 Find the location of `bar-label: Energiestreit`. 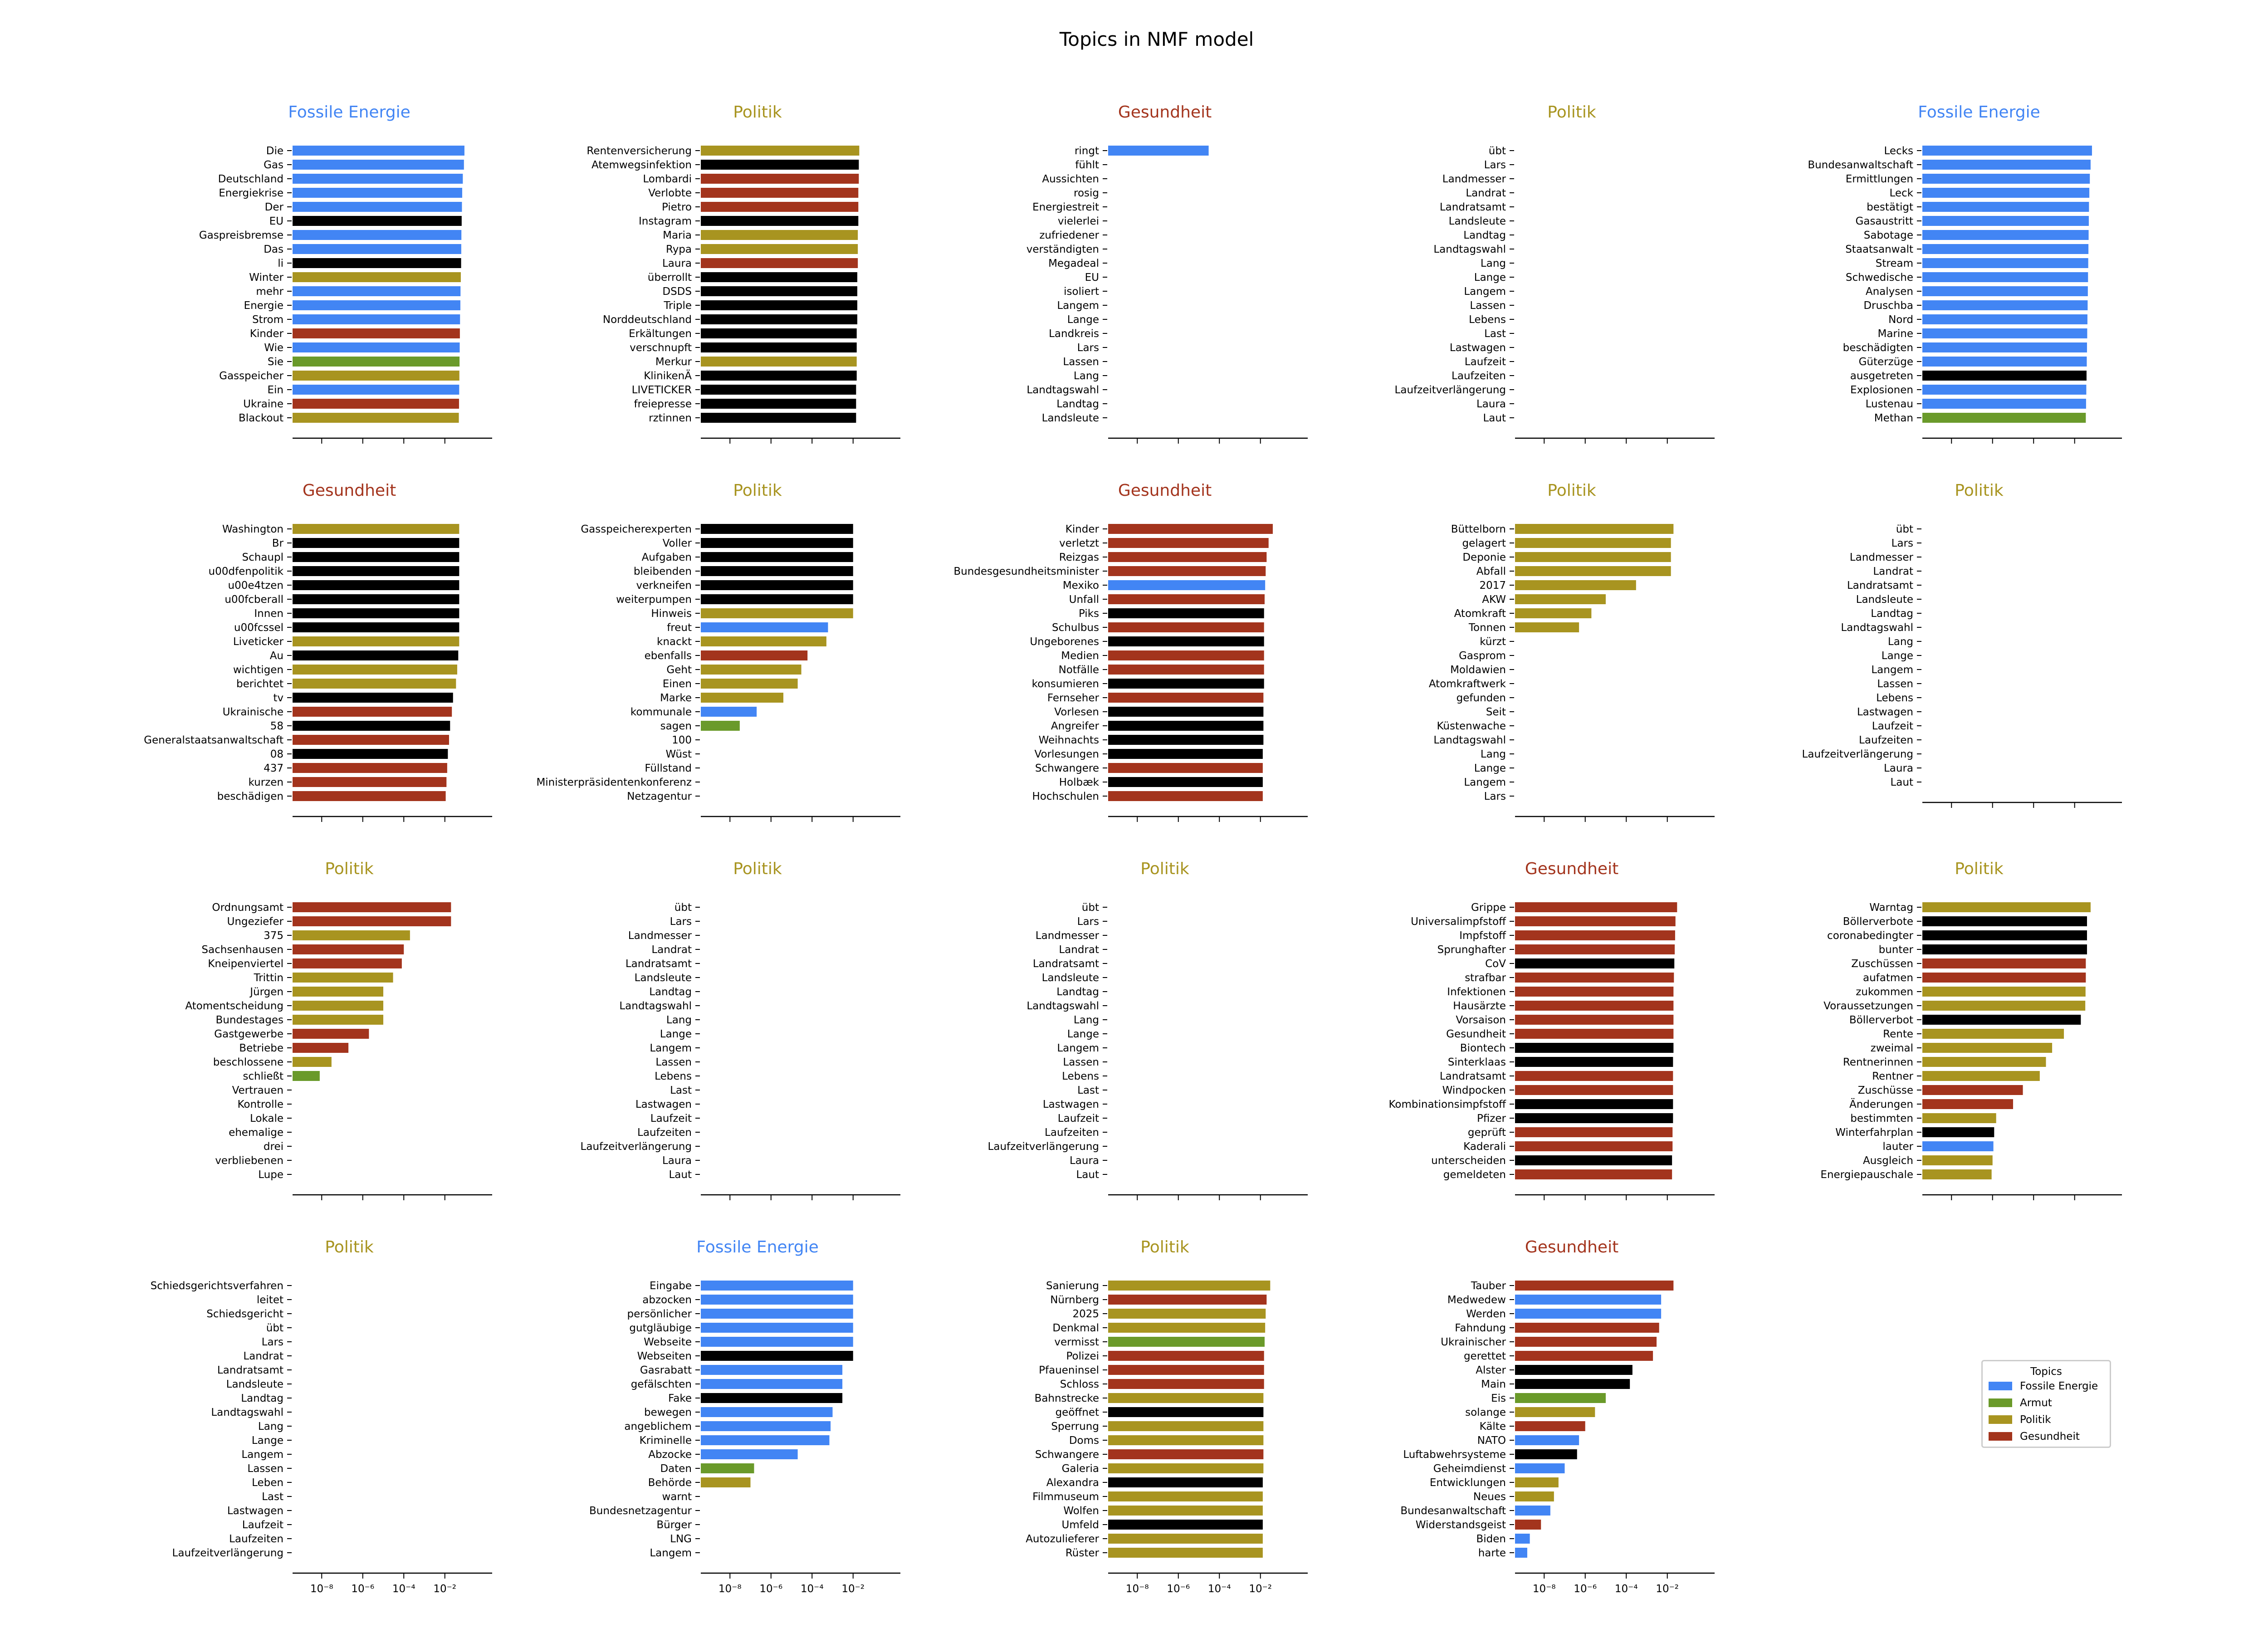

bar-label: Energiestreit is located at coordinates (1065, 207).